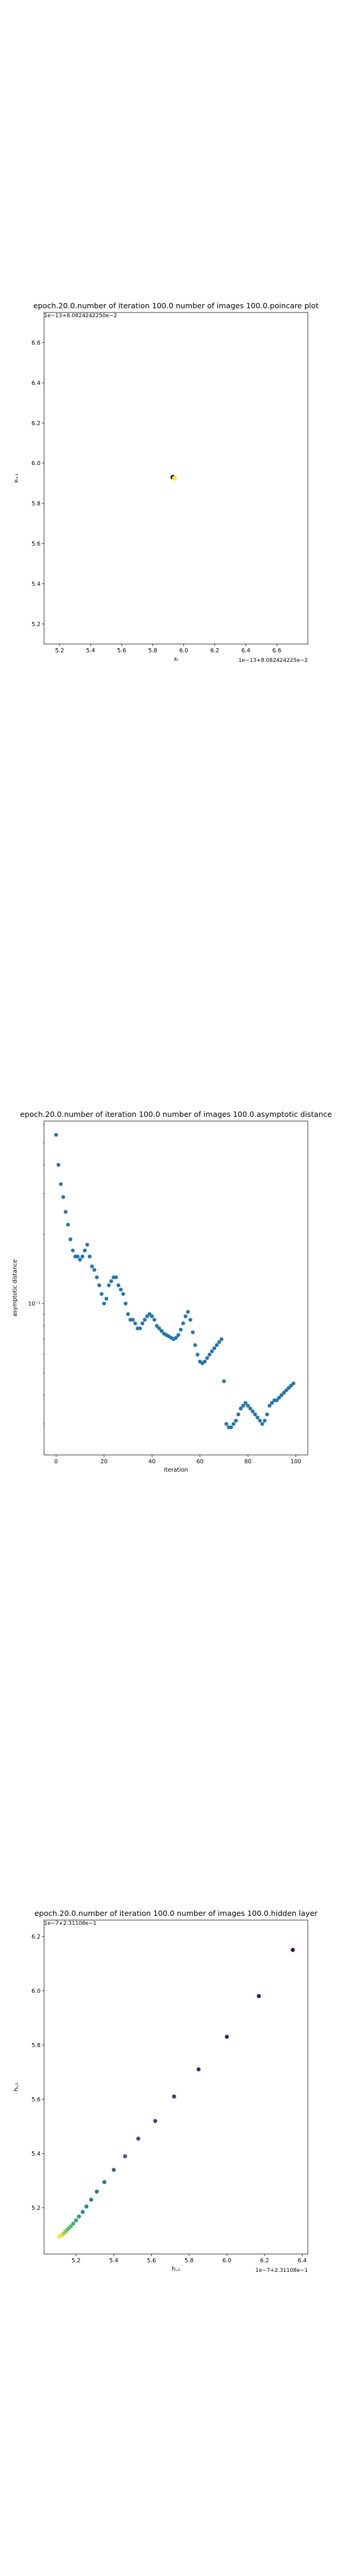  What do you see at coordinates (36, 383) in the screenshot?
I see `poincare-ytick-label: 6.4` at bounding box center [36, 383].